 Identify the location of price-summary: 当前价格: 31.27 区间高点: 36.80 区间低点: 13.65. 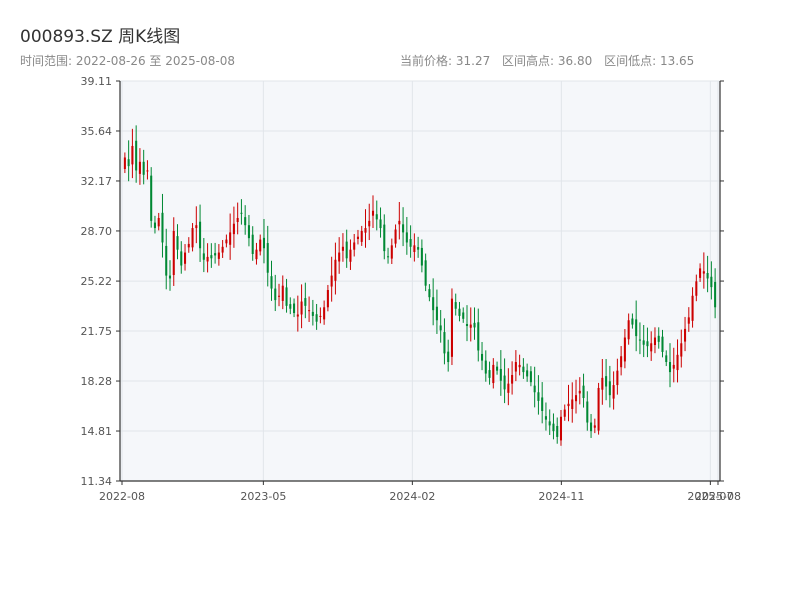
(551, 60).